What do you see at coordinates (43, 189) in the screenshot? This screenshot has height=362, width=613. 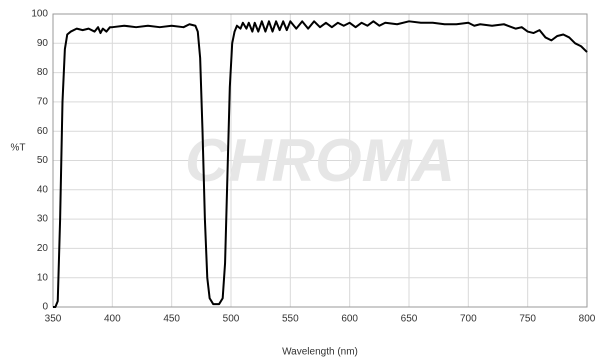 I see `y-tick-label: 40` at bounding box center [43, 189].